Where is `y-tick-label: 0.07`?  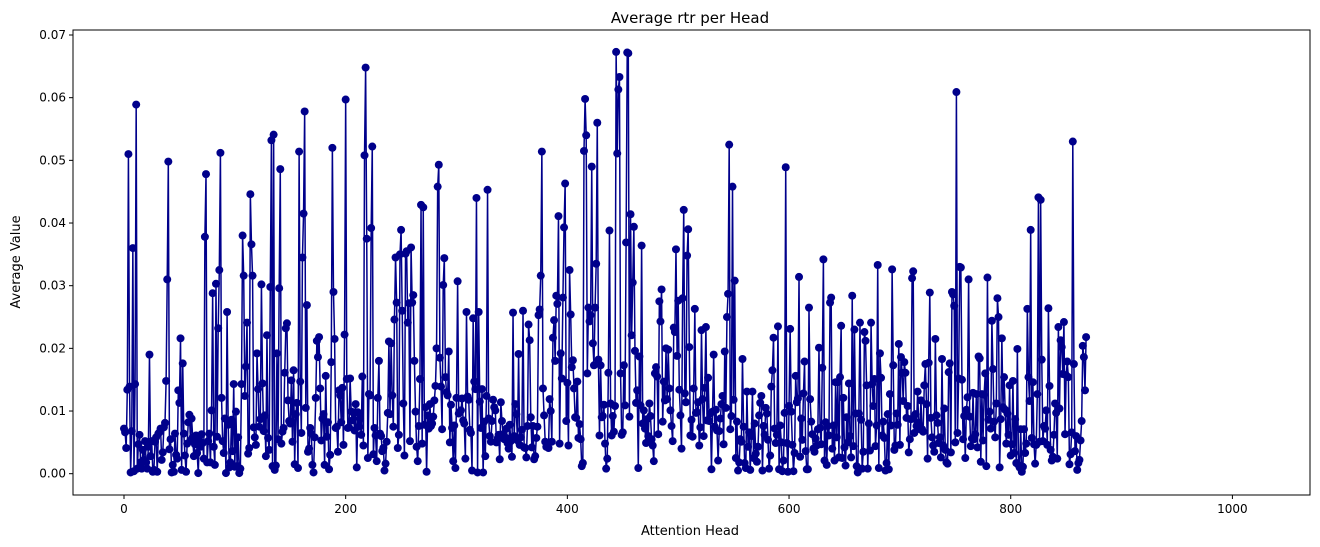
y-tick-label: 0.07 is located at coordinates (52, 35).